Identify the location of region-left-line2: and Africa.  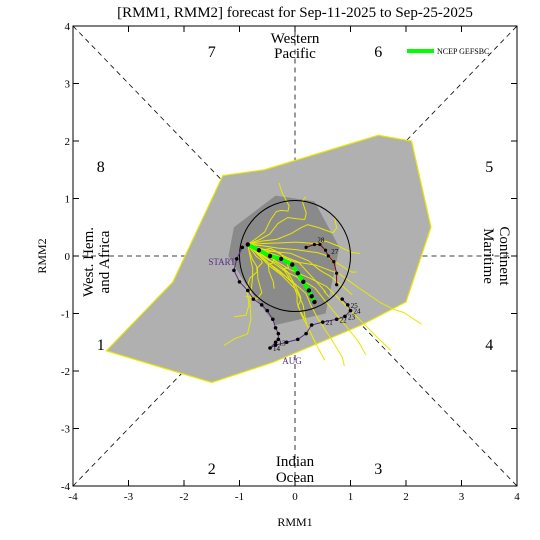
(105, 261).